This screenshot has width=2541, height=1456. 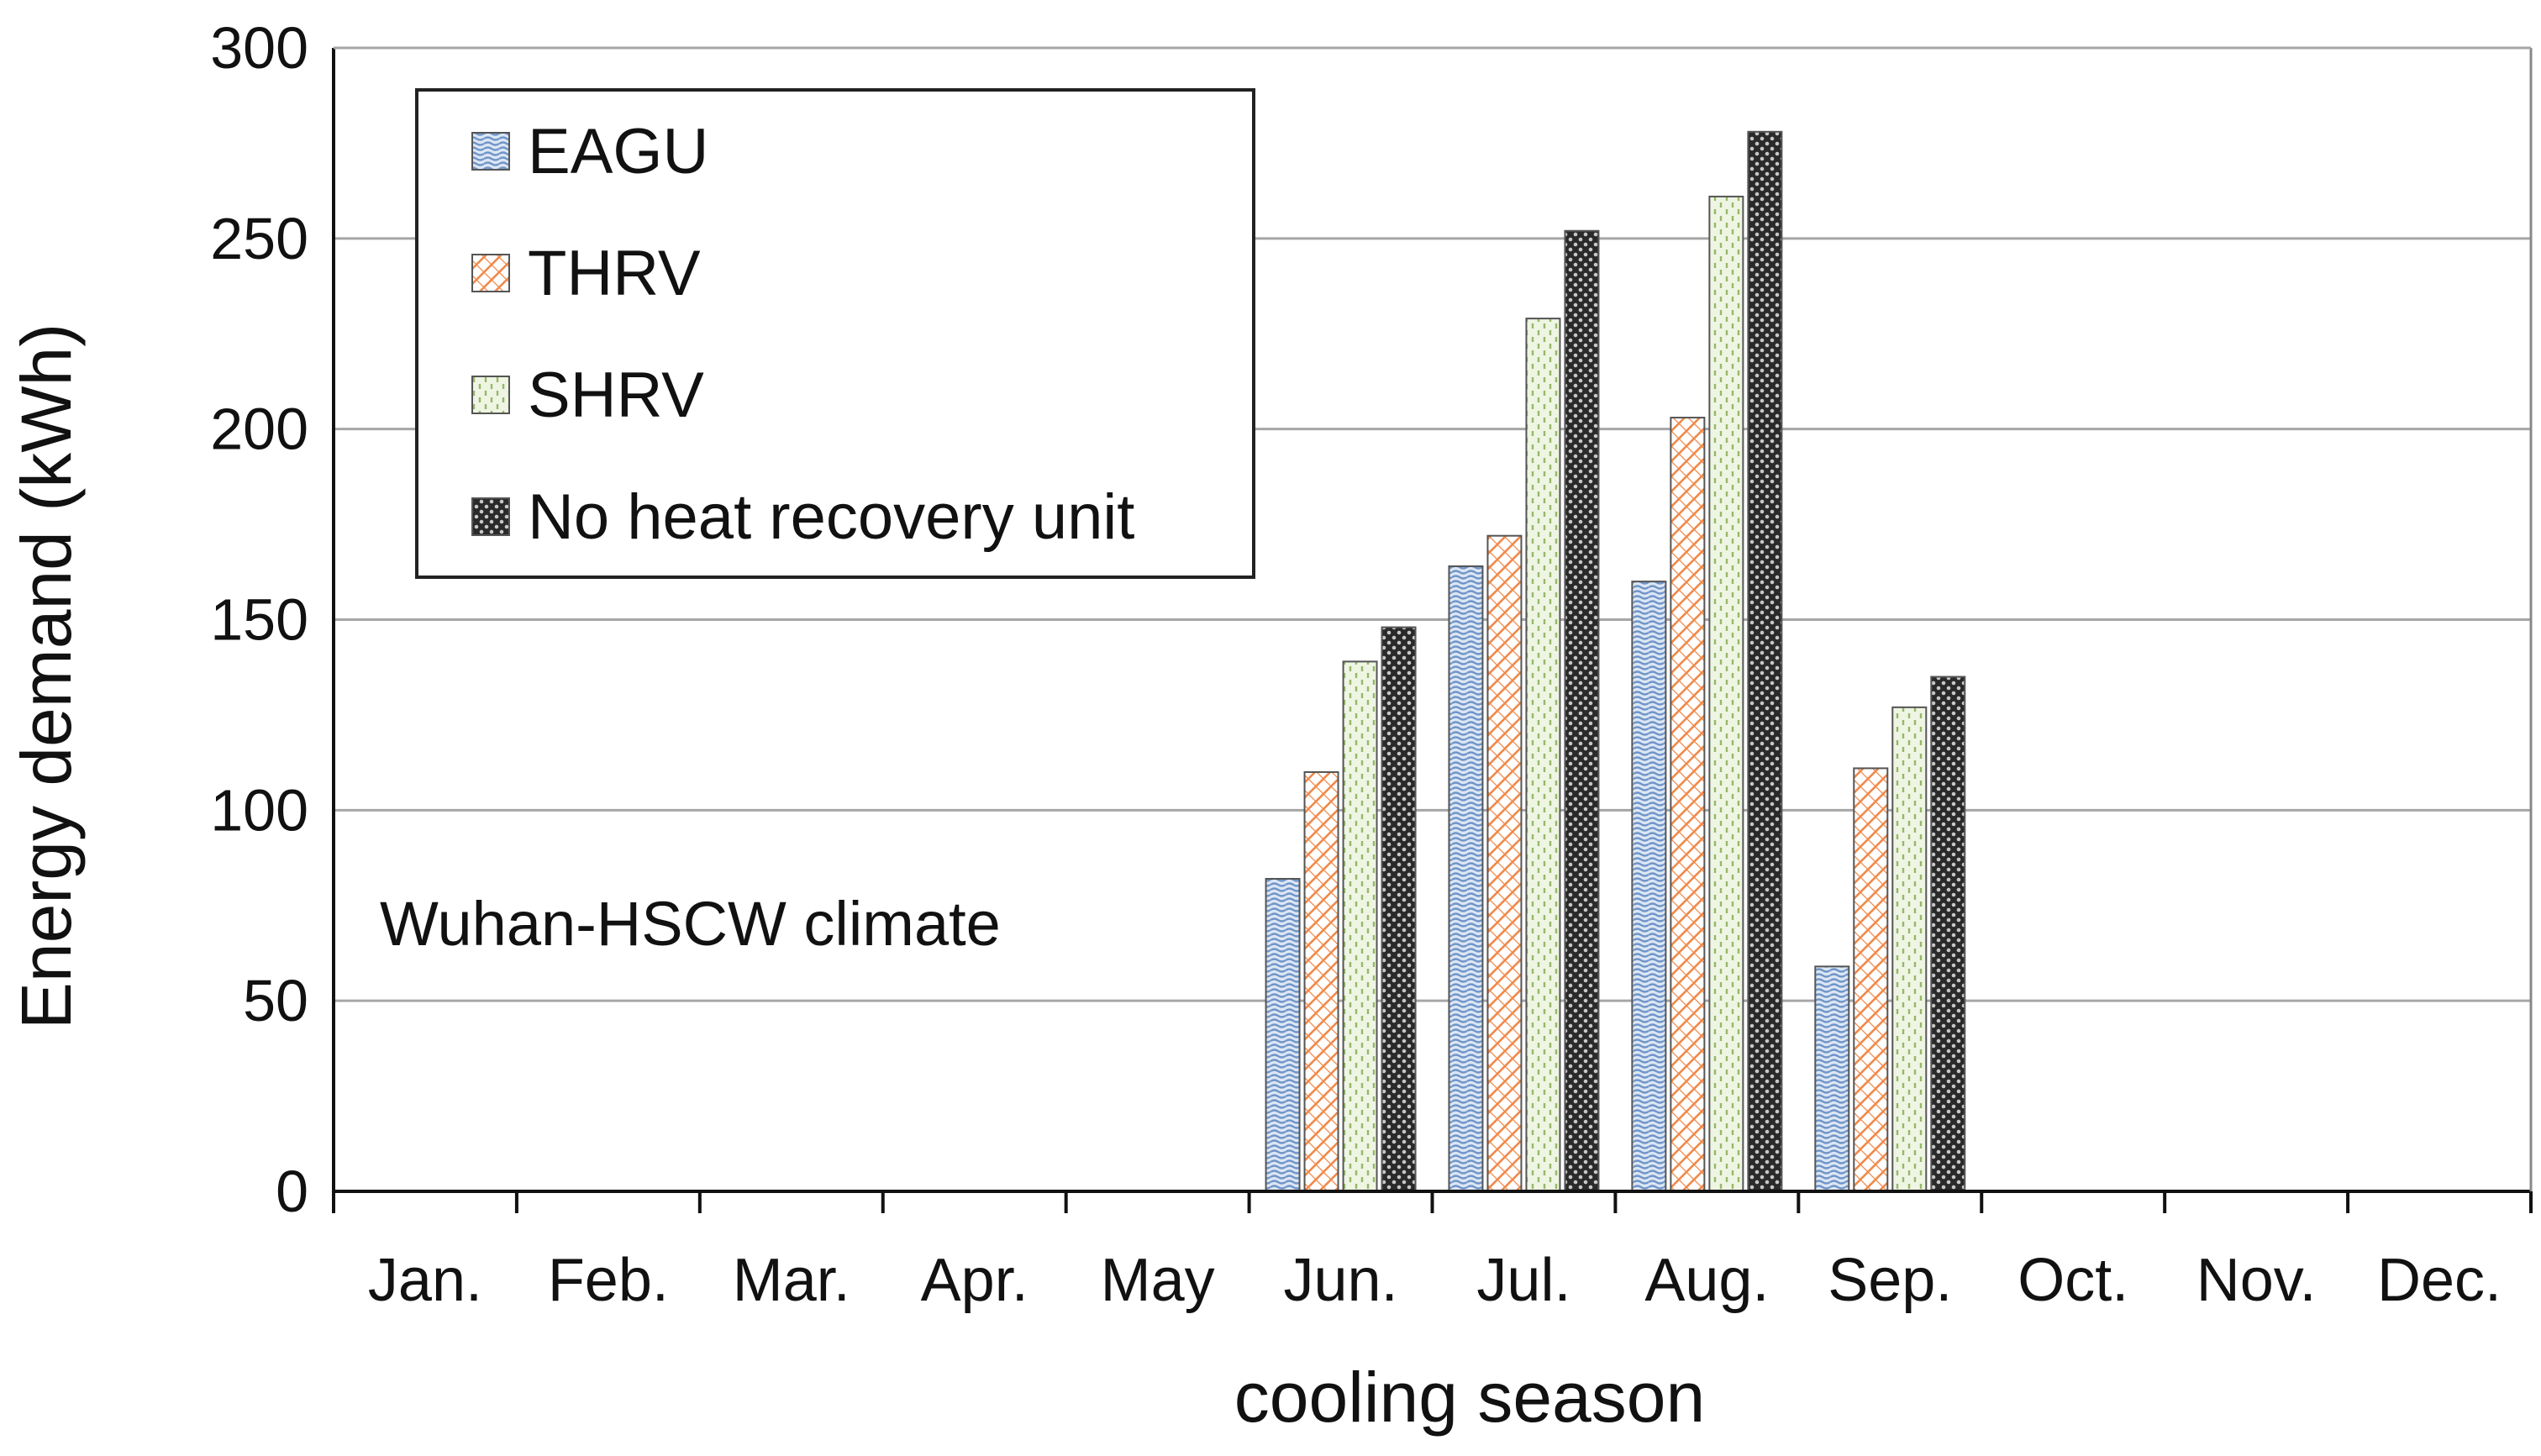 What do you see at coordinates (292, 1191) in the screenshot?
I see `y-tick-label-0: 0` at bounding box center [292, 1191].